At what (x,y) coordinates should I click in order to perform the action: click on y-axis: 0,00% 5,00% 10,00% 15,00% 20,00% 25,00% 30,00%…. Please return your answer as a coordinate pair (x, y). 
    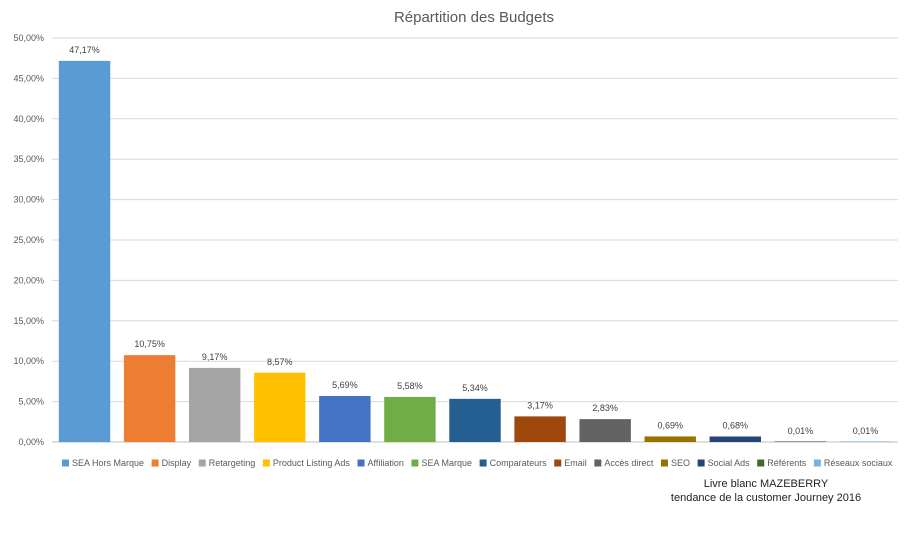
    Looking at the image, I should click on (28, 240).